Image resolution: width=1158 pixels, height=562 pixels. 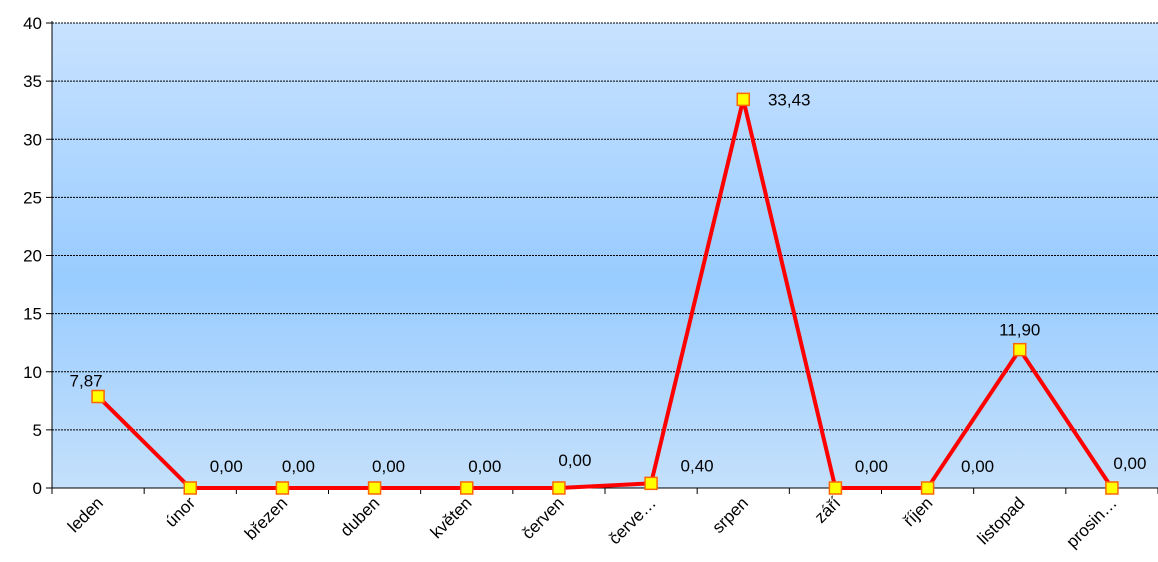 What do you see at coordinates (828, 510) in the screenshot?
I see `x-tick-label: září` at bounding box center [828, 510].